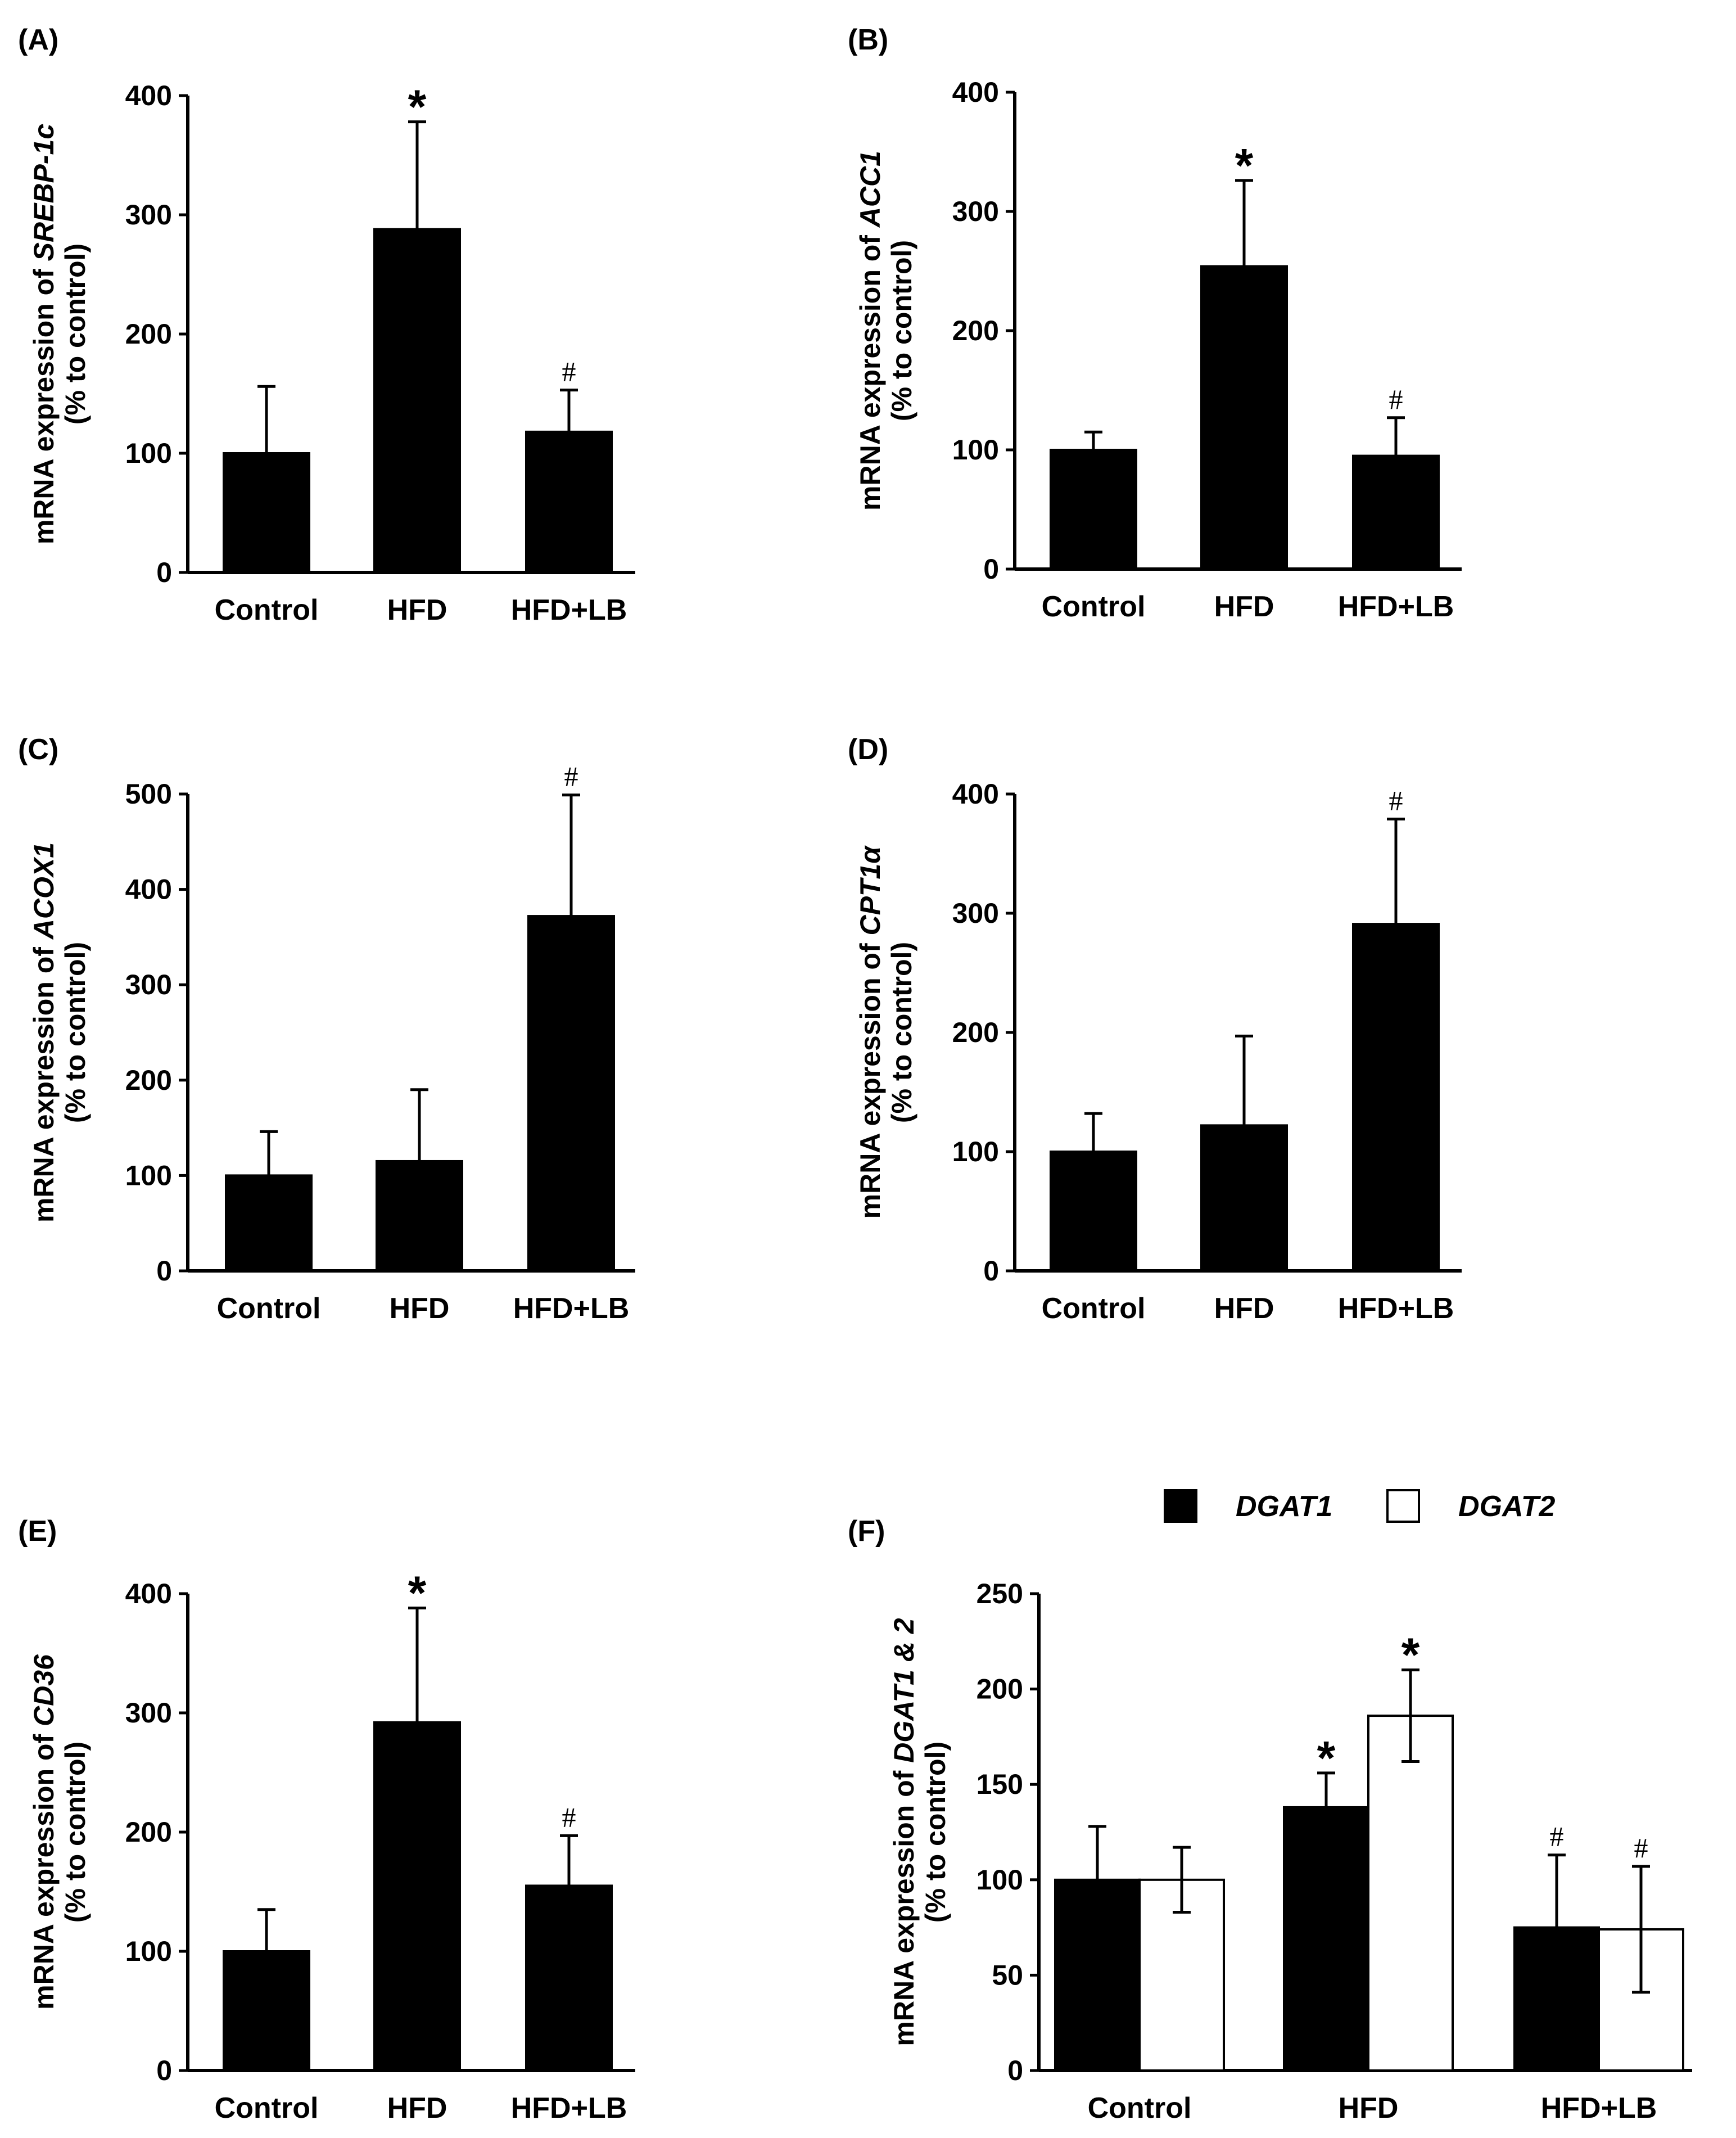  I want to click on panel-letter: (D), so click(868, 750).